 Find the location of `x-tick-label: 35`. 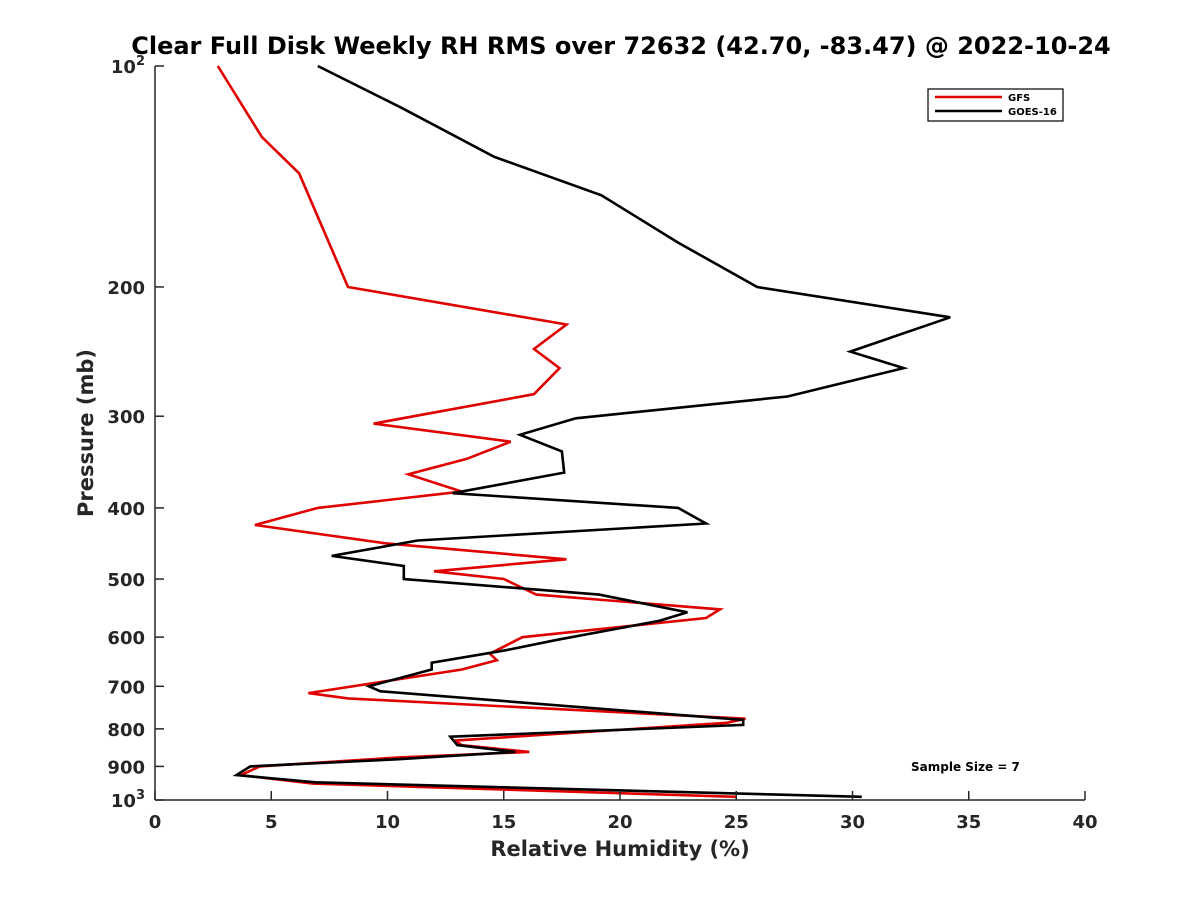

x-tick-label: 35 is located at coordinates (968, 822).